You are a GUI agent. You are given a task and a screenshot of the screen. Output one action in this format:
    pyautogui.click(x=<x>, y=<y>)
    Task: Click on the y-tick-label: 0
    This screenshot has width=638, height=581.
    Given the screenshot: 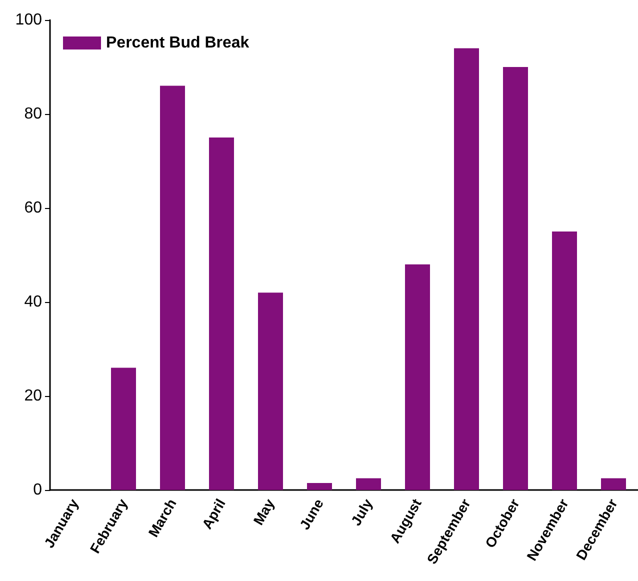 What is the action you would take?
    pyautogui.click(x=37, y=490)
    